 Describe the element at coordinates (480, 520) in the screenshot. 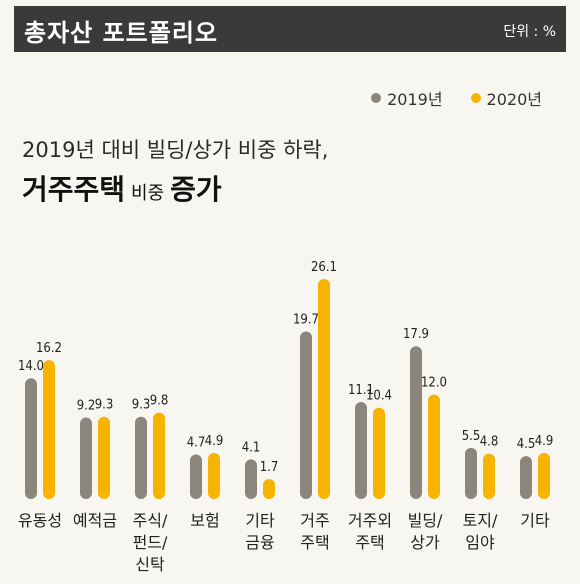

I see `category-label-8-0: 토지/` at that location.